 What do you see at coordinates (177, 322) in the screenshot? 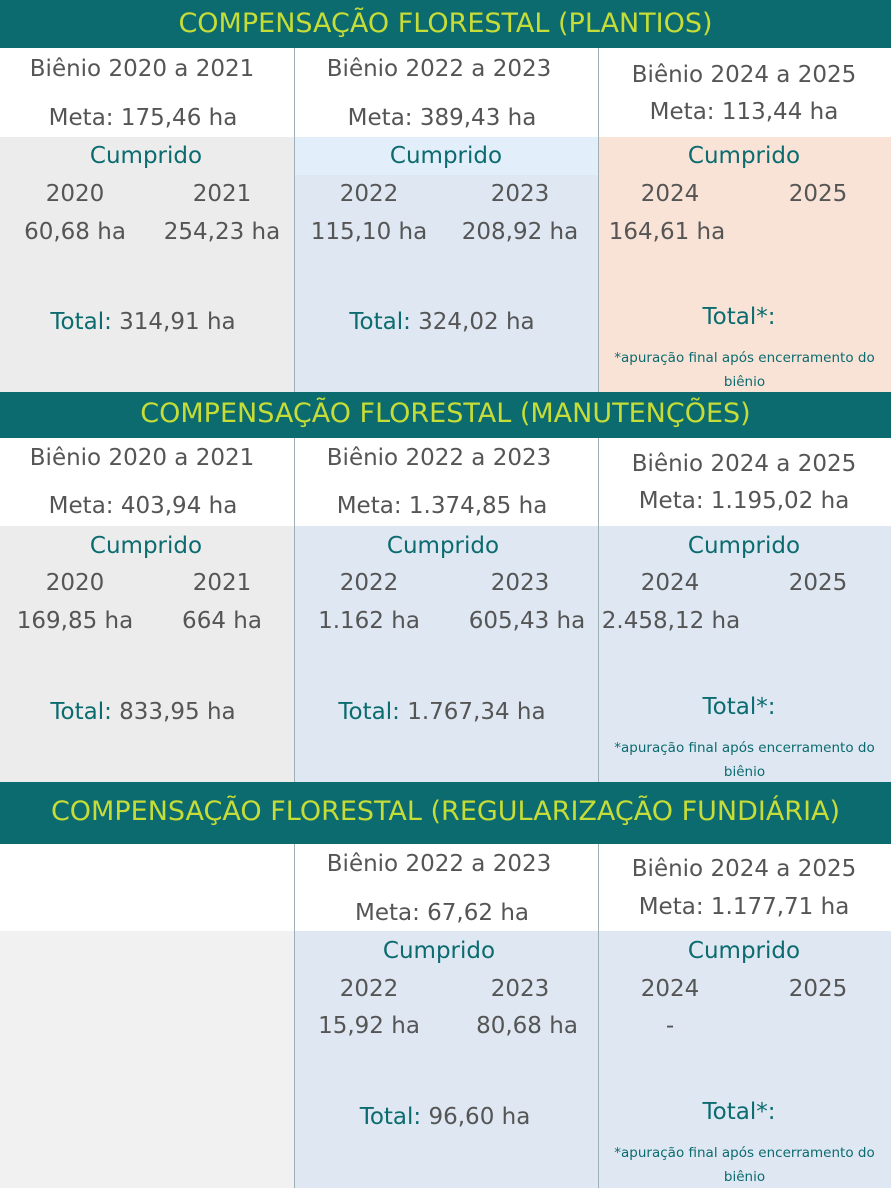
I see `total-value: 314,91 ha` at bounding box center [177, 322].